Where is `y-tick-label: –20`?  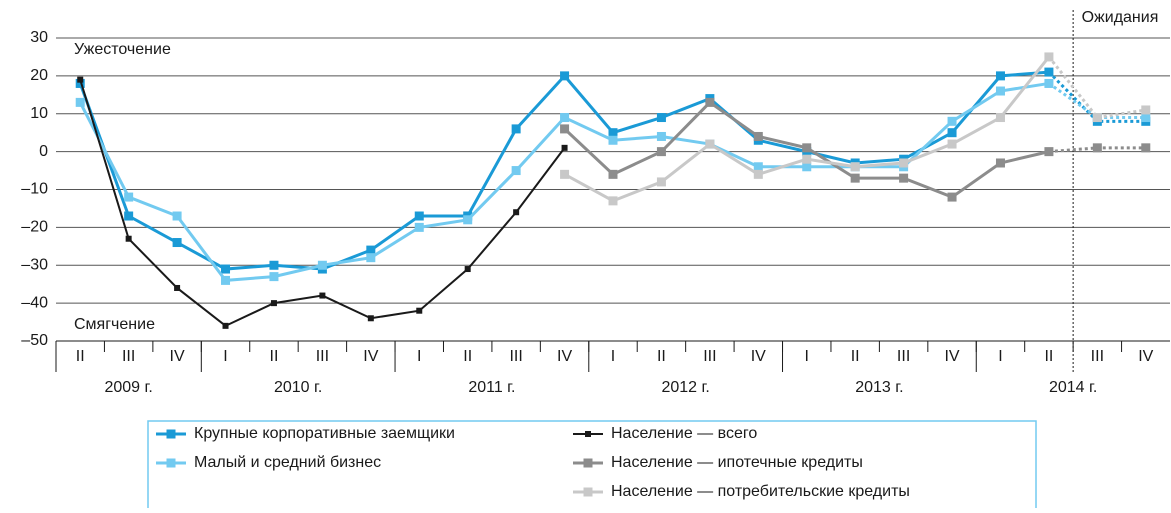 y-tick-label: –20 is located at coordinates (34, 227).